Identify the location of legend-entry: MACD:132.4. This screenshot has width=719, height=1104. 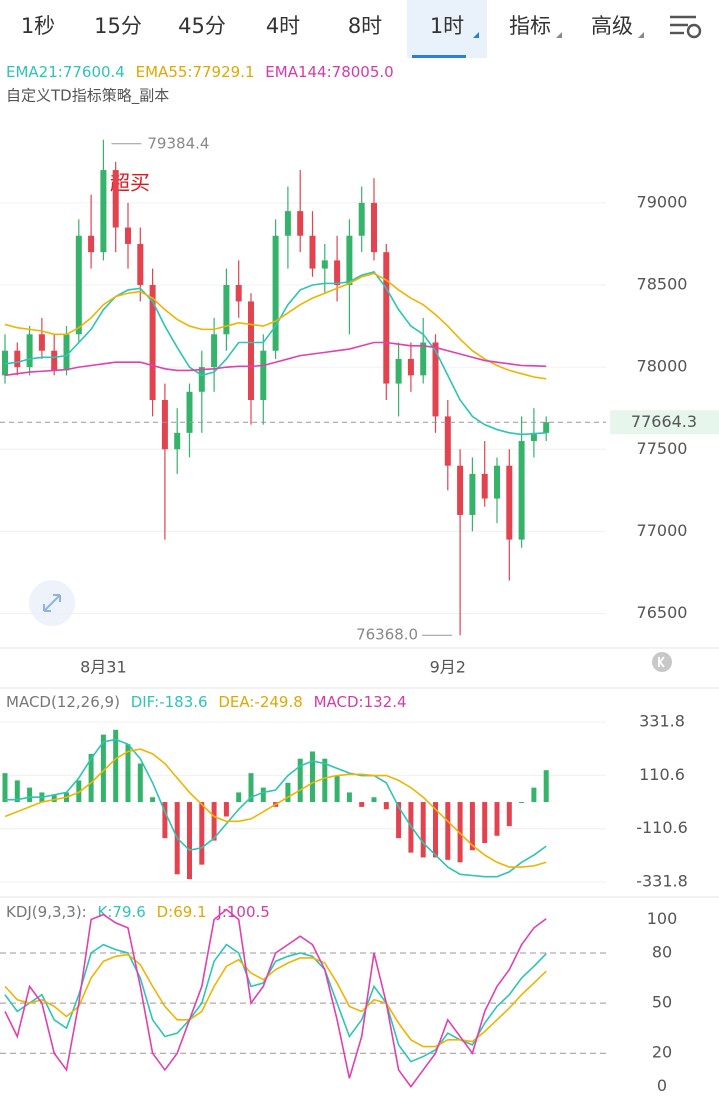
(360, 702).